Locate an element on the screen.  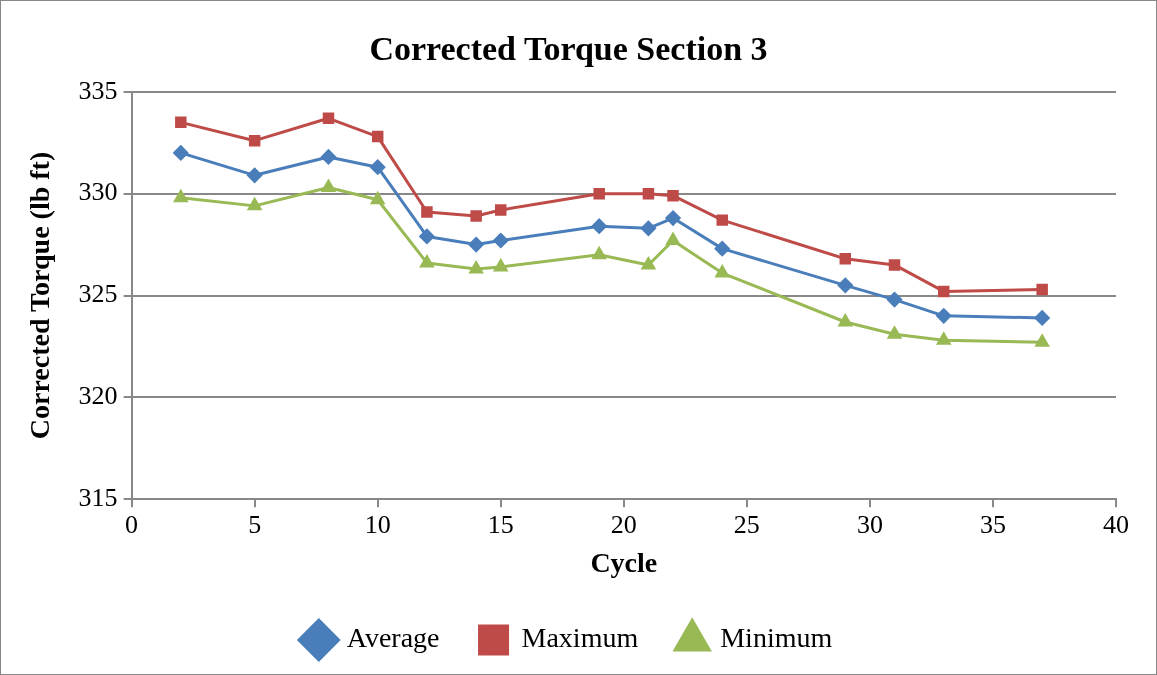
x-tick-label: 15 is located at coordinates (500, 524).